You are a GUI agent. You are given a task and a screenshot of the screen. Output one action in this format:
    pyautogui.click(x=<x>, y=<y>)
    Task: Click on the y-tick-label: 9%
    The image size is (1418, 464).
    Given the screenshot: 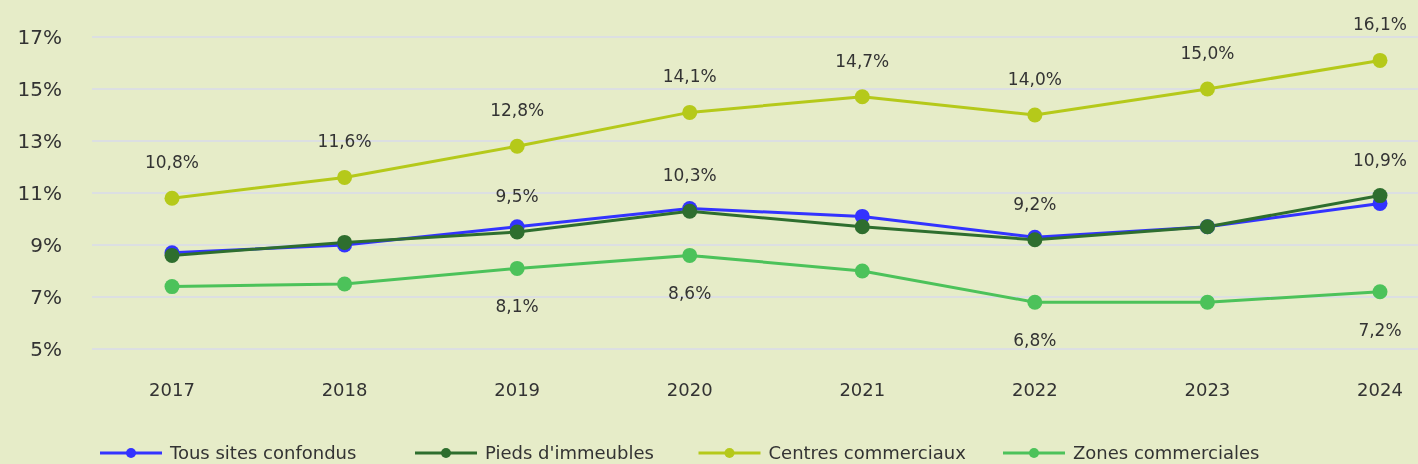 What is the action you would take?
    pyautogui.click(x=46, y=245)
    